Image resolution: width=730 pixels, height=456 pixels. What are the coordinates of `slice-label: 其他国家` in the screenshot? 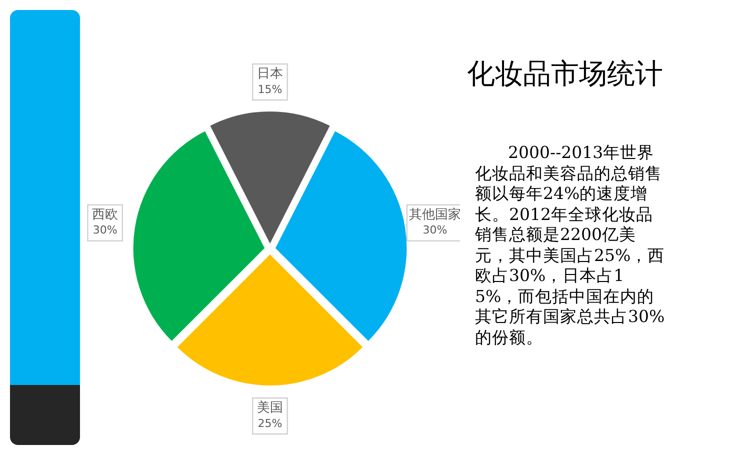 It's located at (434, 214).